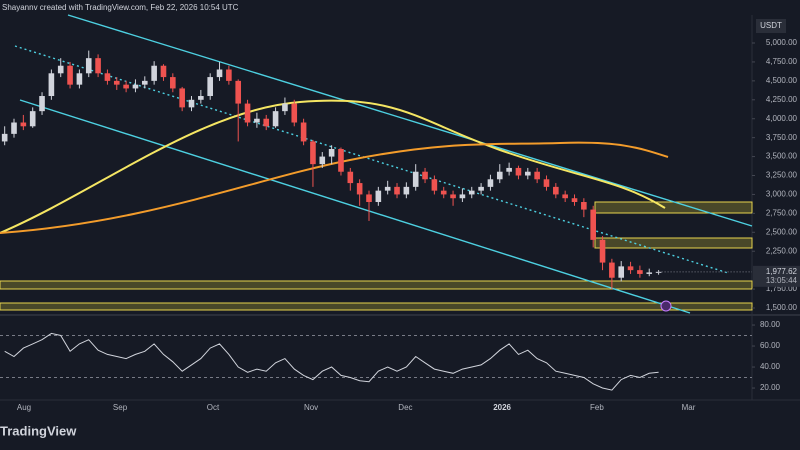 The width and height of the screenshot is (800, 450). Describe the element at coordinates (311, 407) in the screenshot. I see `x-tick-label: Nov` at that location.